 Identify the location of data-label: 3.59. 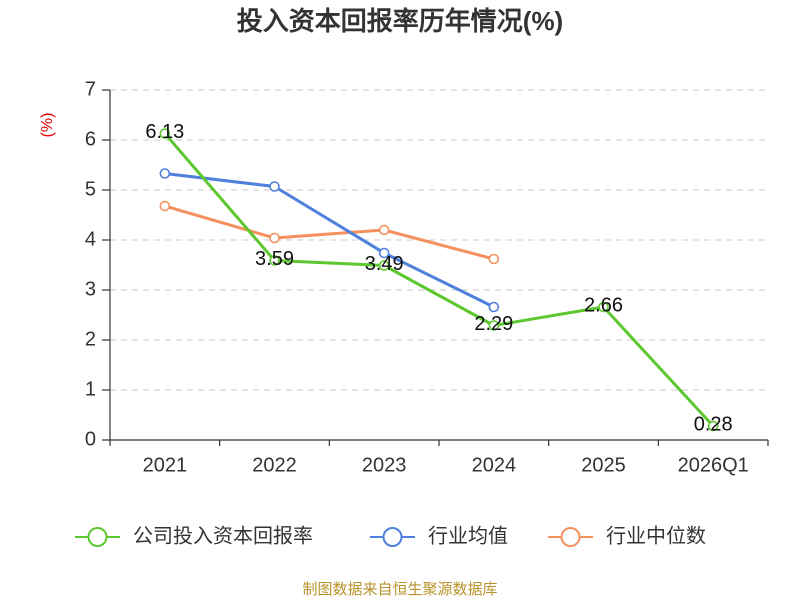
(274, 259).